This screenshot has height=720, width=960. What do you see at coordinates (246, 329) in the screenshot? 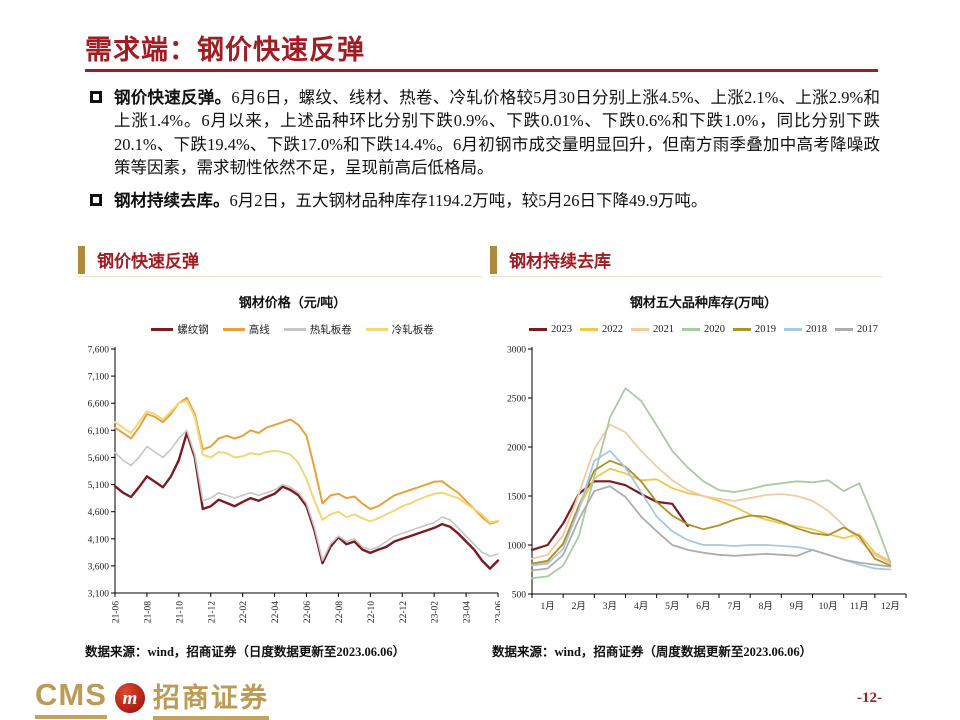
I see `legend-item: 高线` at bounding box center [246, 329].